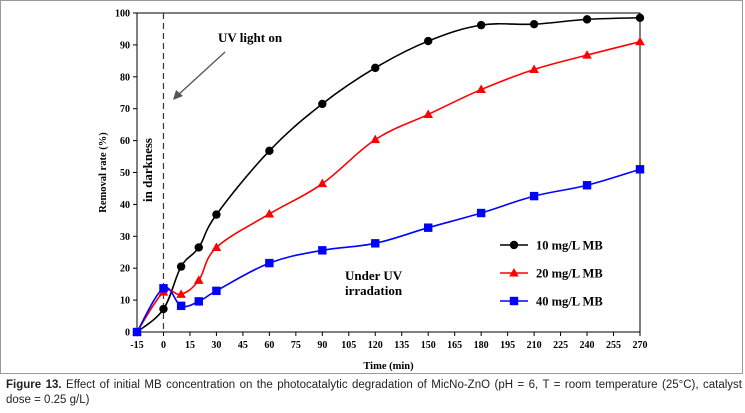  What do you see at coordinates (374, 275) in the screenshot?
I see `under-uv-annotation-line1: Under UV` at bounding box center [374, 275].